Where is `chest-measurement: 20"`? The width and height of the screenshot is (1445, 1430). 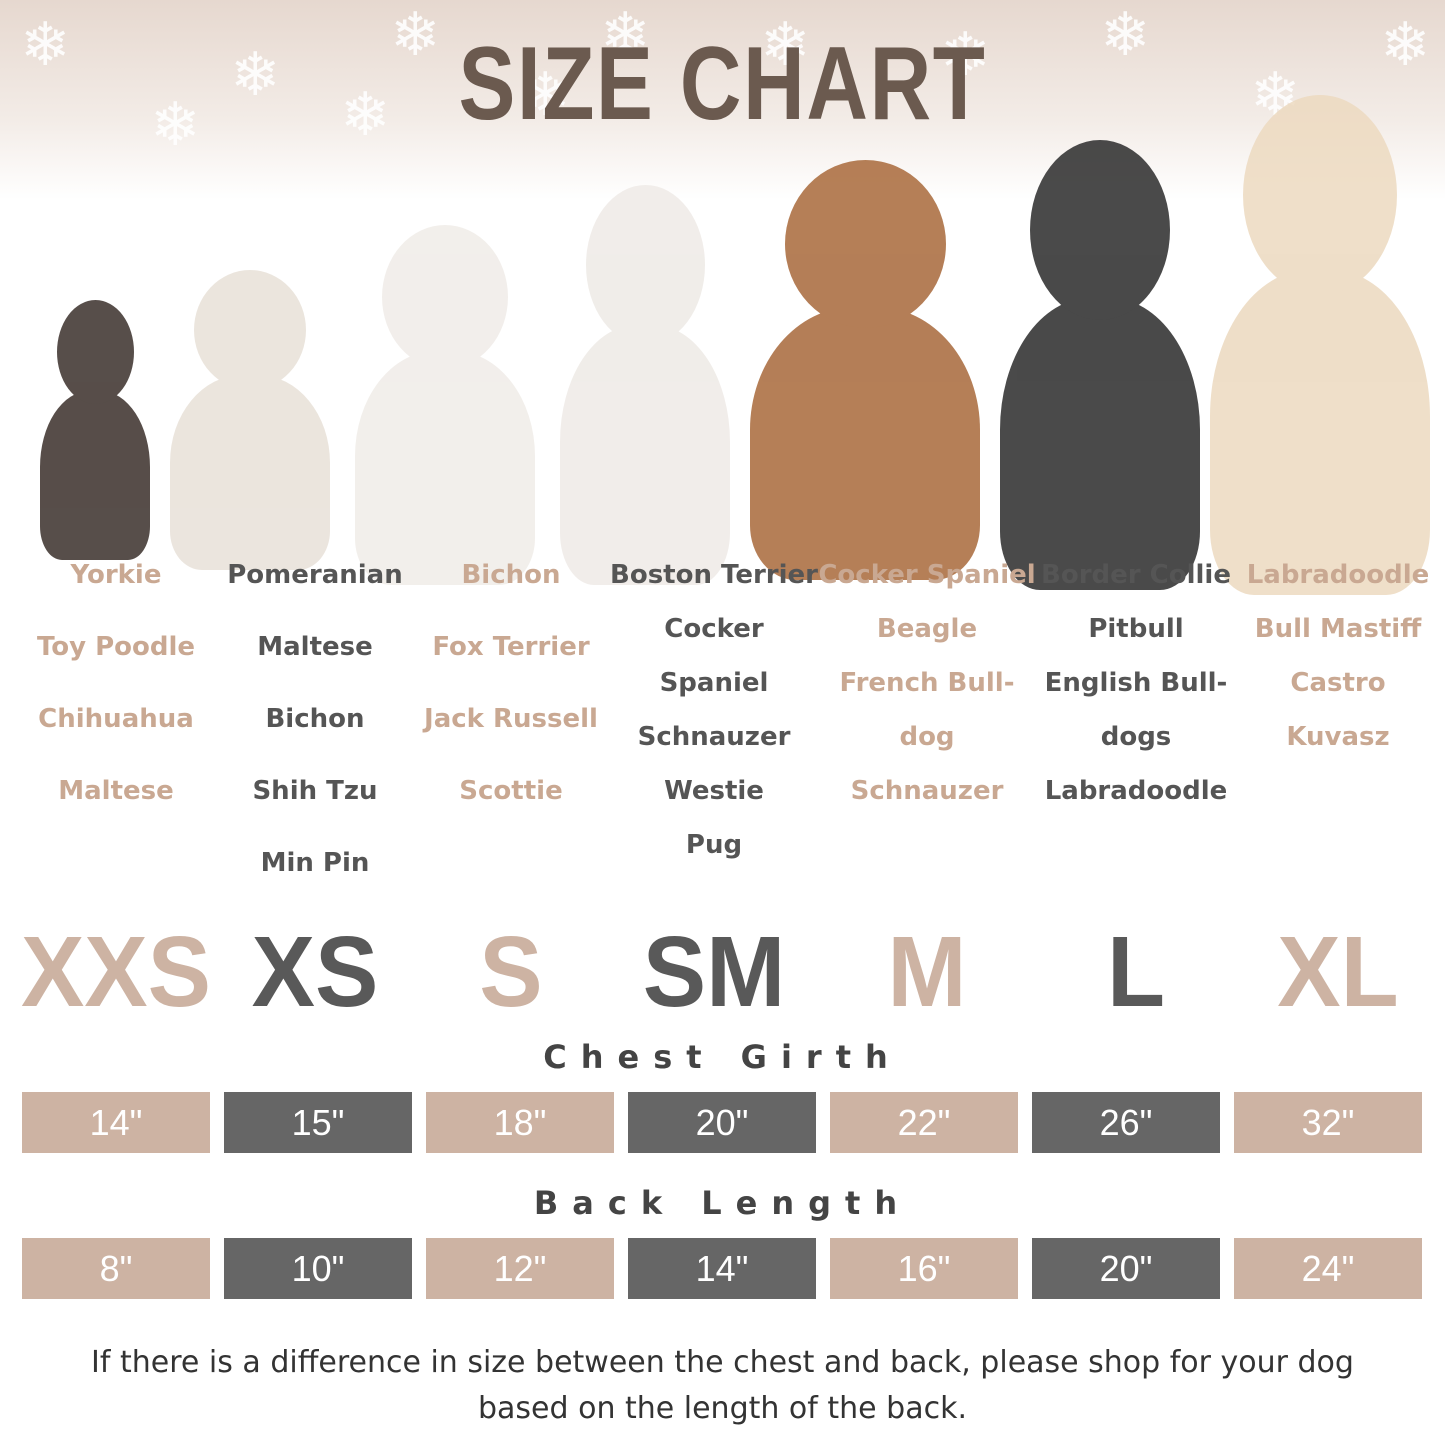
chest-measurement: 20" is located at coordinates (722, 1122).